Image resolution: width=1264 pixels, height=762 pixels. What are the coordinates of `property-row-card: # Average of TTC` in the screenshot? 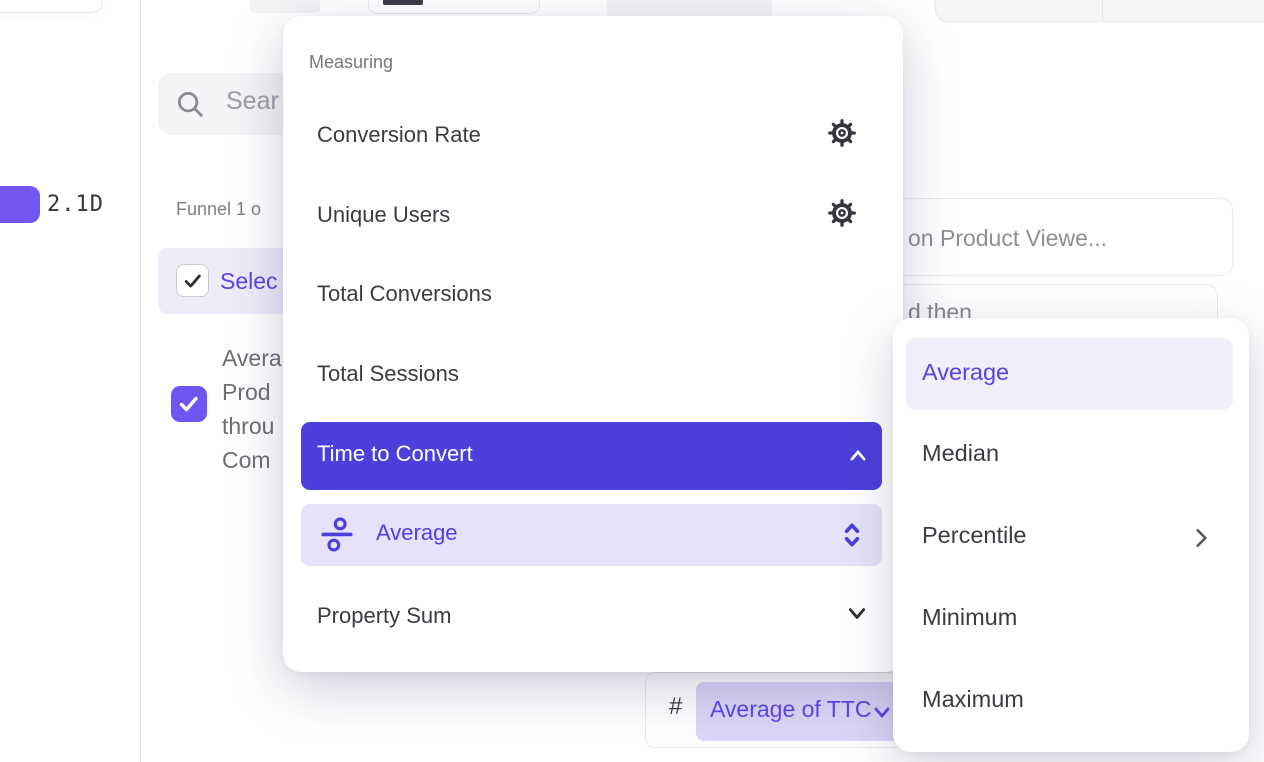 It's located at (775, 710).